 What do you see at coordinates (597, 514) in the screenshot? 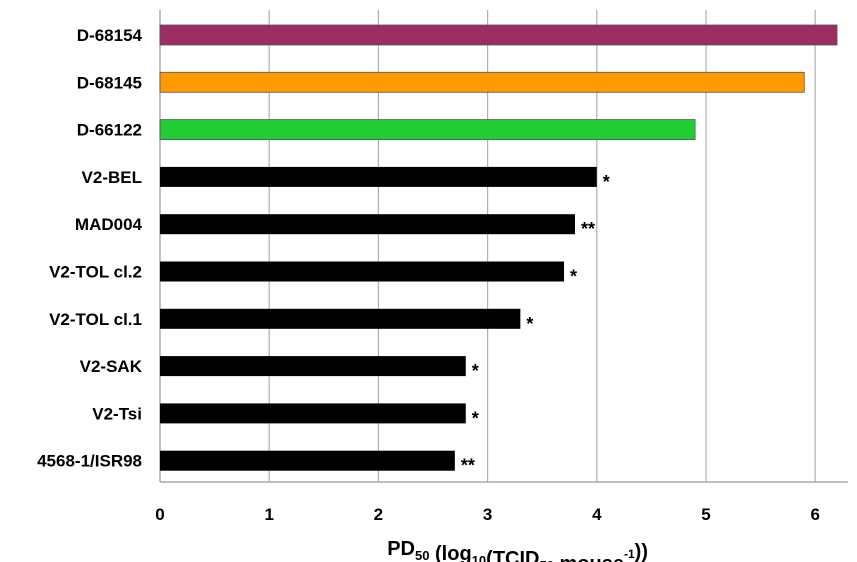
I see `x-tick-label: 4` at bounding box center [597, 514].